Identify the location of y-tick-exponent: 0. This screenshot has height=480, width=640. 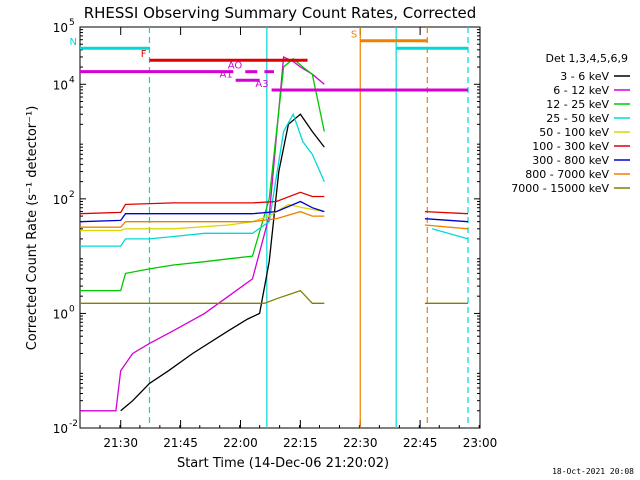
(72, 309).